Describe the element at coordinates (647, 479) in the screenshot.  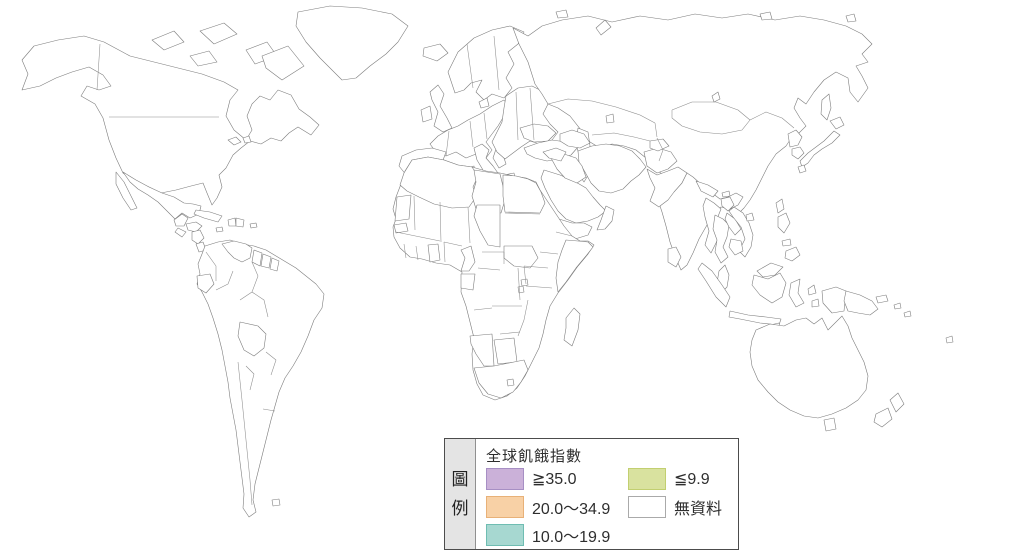
I see `legend-swatch-le9` at that location.